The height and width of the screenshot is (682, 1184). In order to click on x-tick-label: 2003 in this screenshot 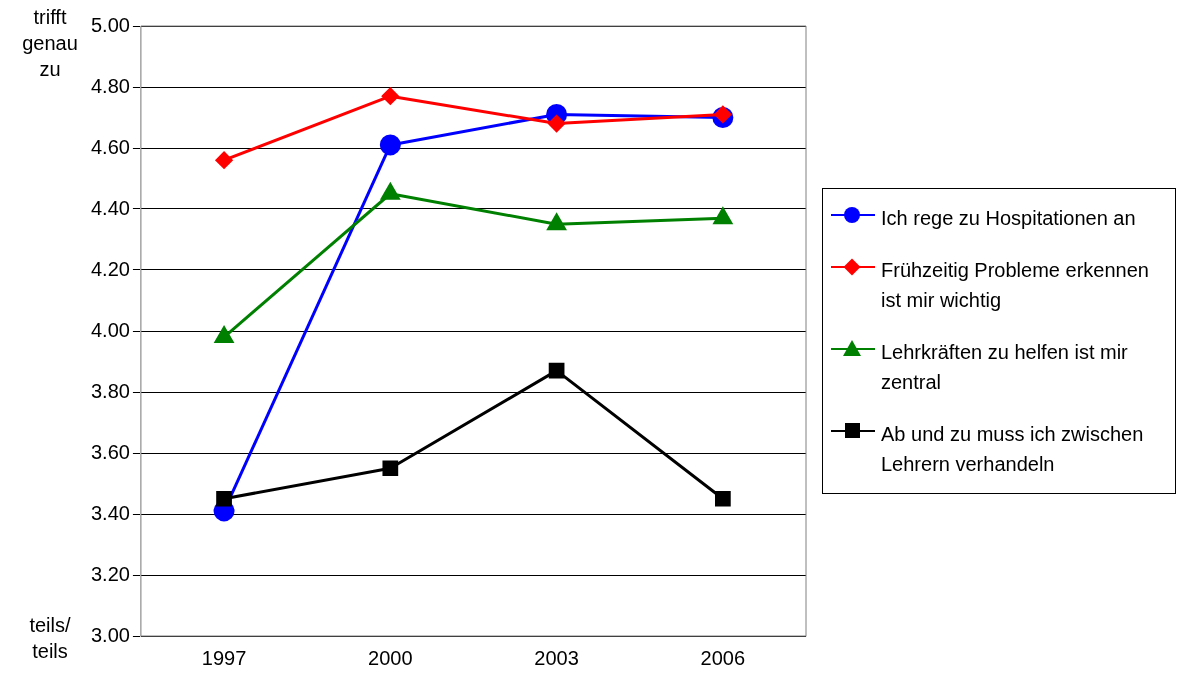, I will do `click(556, 657)`.